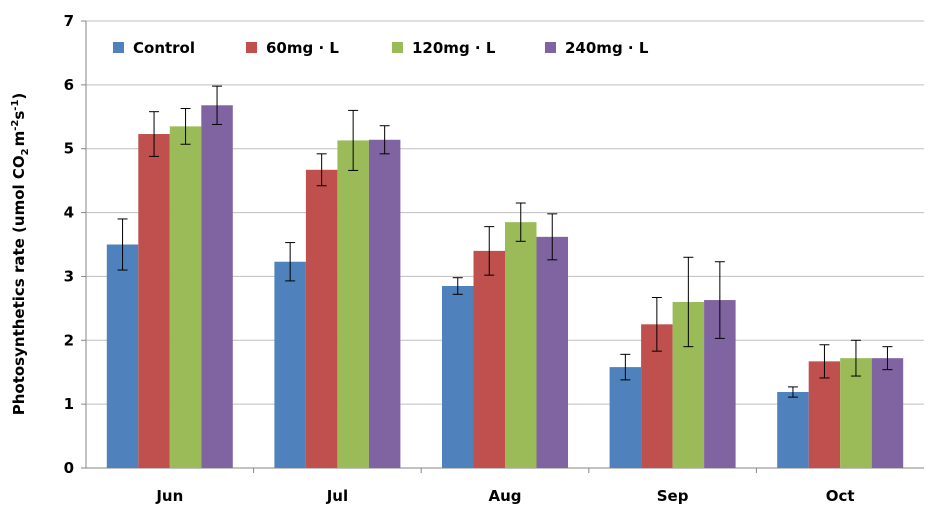  Describe the element at coordinates (381, 48) in the screenshot. I see `legend: Control 60mg · L 120mg · L 240mg · L` at that location.